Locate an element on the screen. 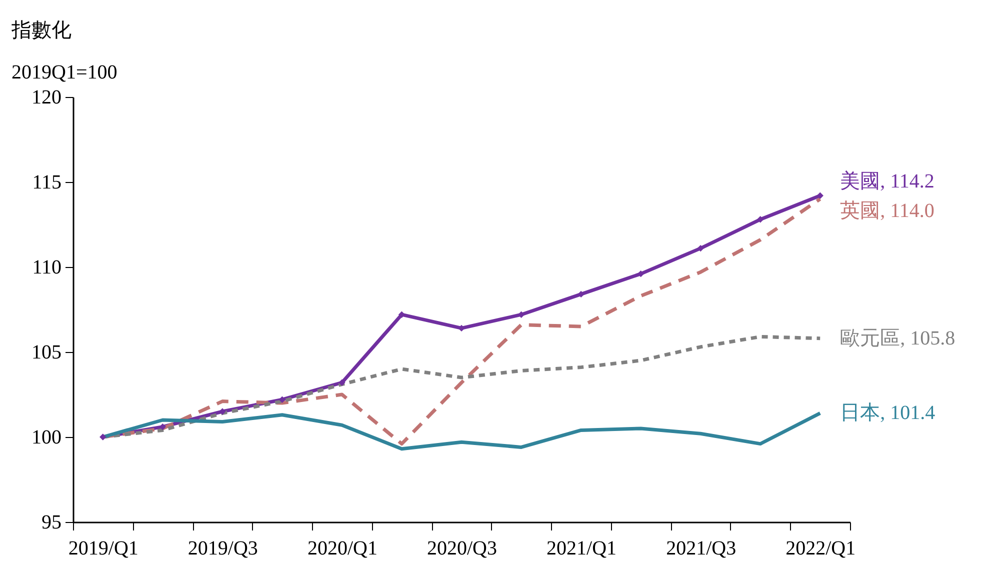 The height and width of the screenshot is (567, 995). annotation: 英國, 114.0 is located at coordinates (887, 211).